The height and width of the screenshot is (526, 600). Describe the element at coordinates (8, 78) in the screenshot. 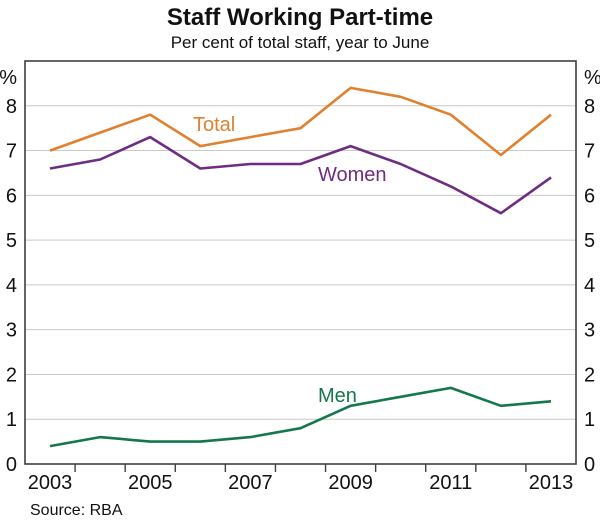

I see `y-axis-unit-left: %` at that location.